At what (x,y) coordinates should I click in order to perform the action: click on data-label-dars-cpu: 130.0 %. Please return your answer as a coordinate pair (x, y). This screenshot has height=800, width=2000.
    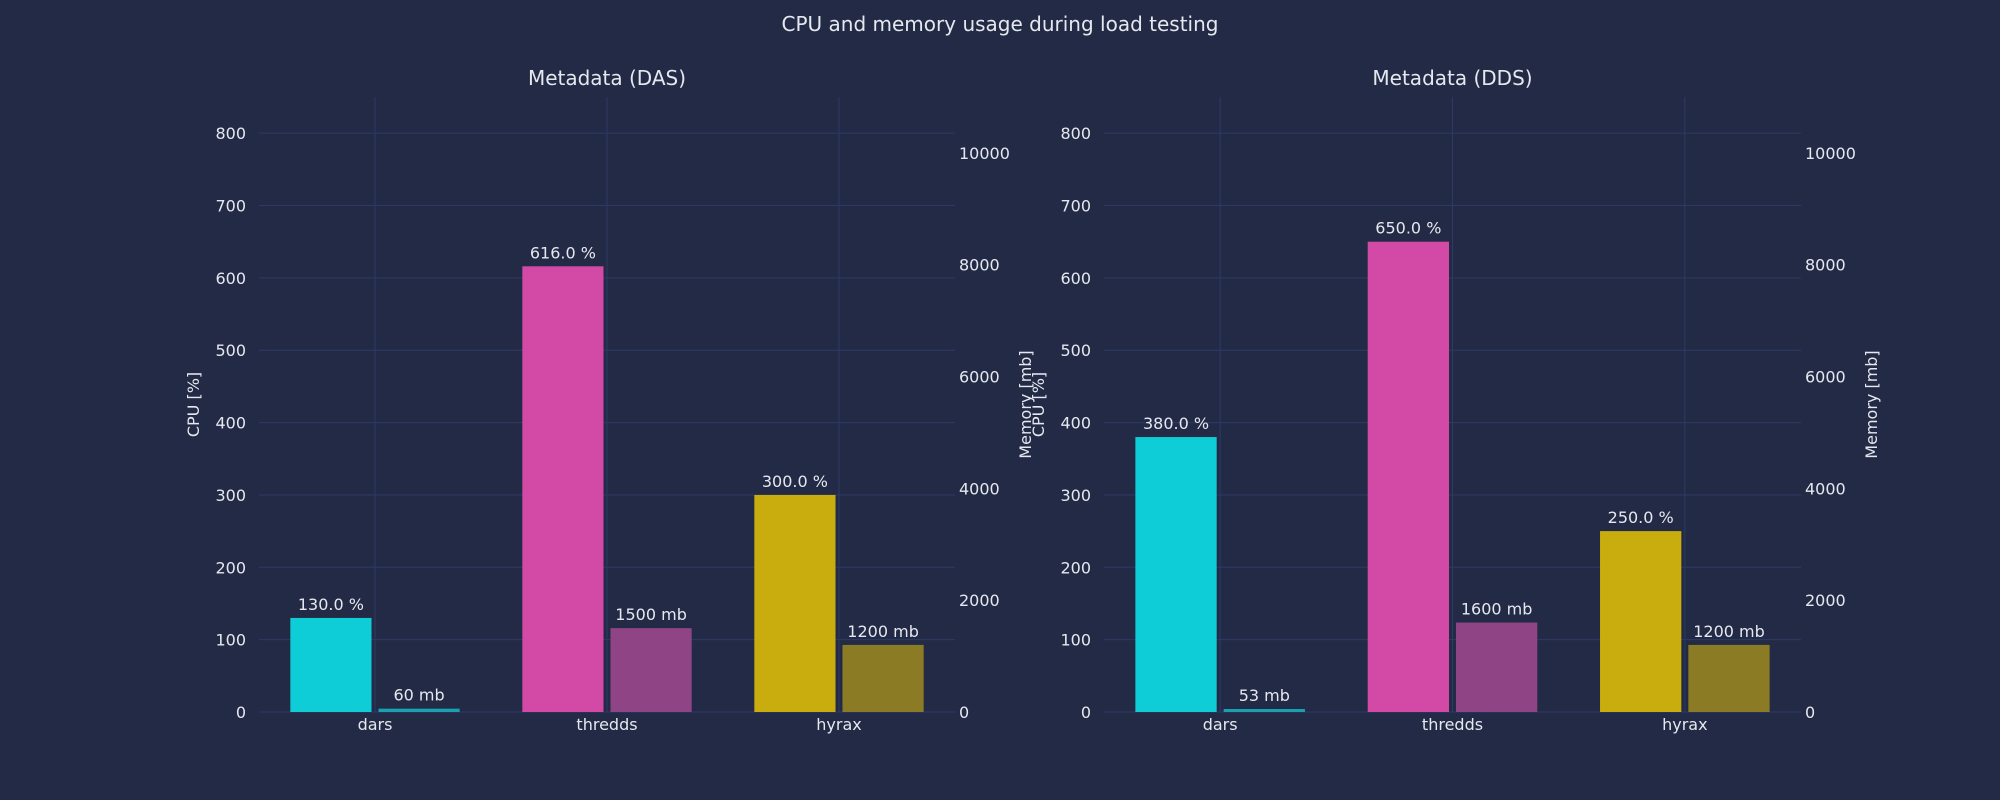
    Looking at the image, I should click on (331, 604).